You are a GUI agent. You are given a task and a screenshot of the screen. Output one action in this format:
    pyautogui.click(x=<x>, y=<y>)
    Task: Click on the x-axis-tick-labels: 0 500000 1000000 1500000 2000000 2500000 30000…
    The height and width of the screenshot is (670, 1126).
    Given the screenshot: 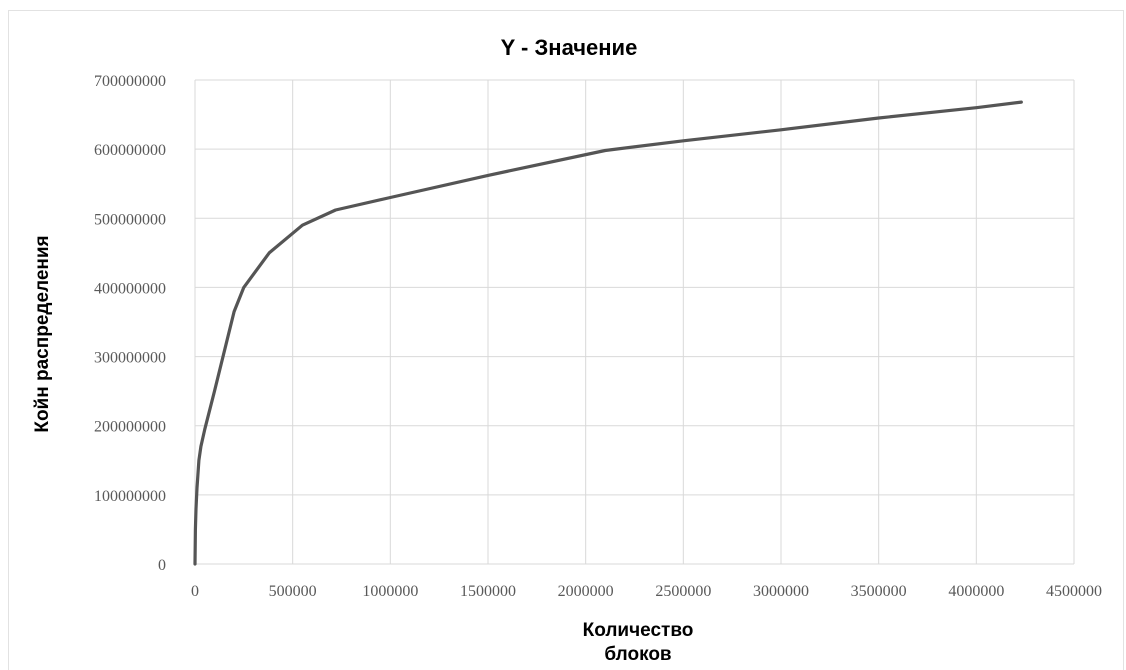 What is the action you would take?
    pyautogui.click(x=646, y=591)
    